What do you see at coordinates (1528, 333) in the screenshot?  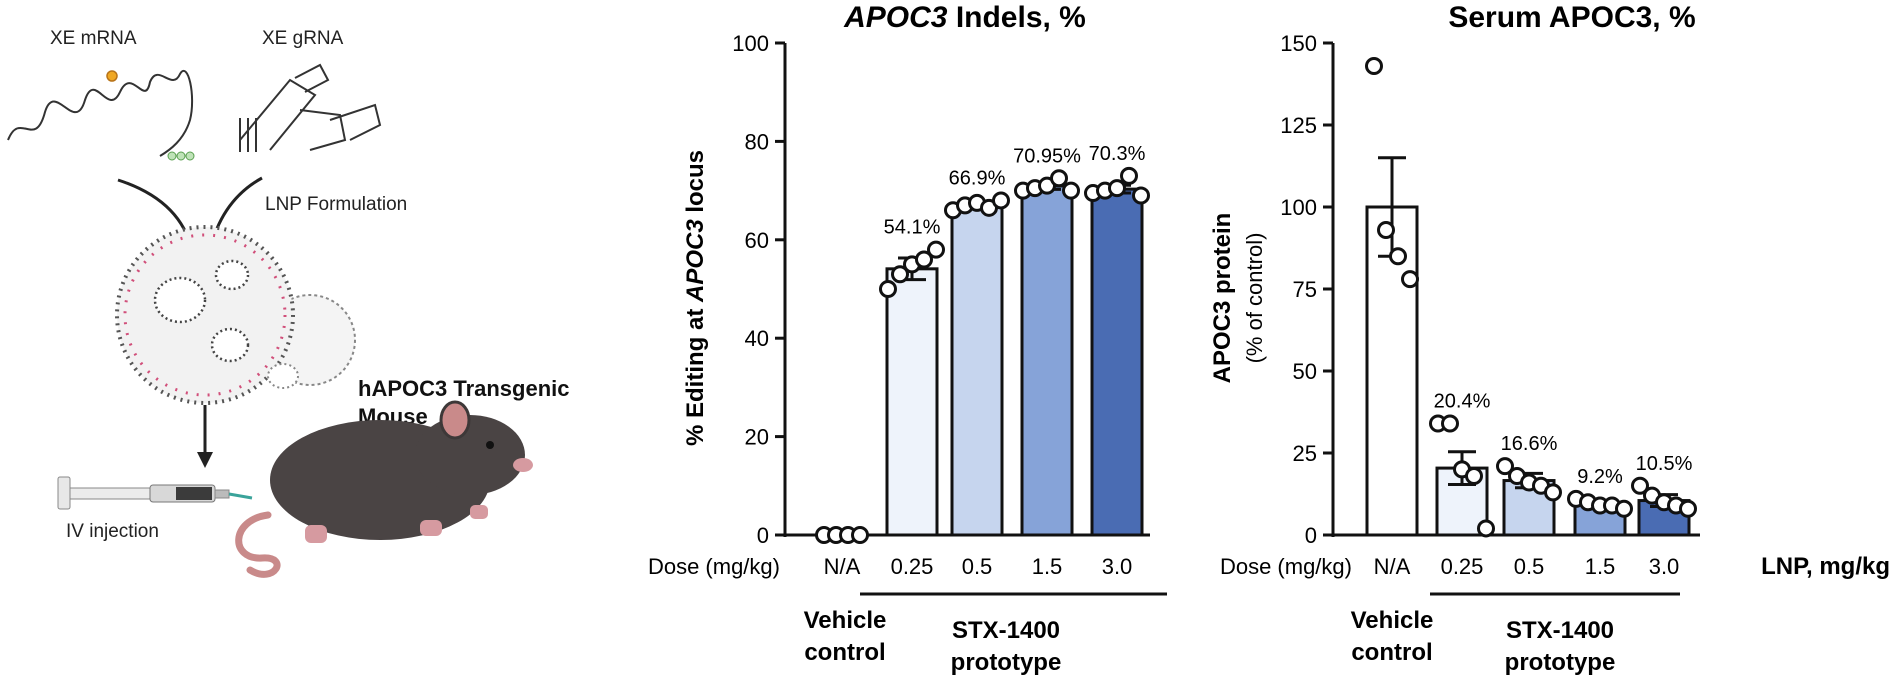 I see `serum-error-bars` at bounding box center [1528, 333].